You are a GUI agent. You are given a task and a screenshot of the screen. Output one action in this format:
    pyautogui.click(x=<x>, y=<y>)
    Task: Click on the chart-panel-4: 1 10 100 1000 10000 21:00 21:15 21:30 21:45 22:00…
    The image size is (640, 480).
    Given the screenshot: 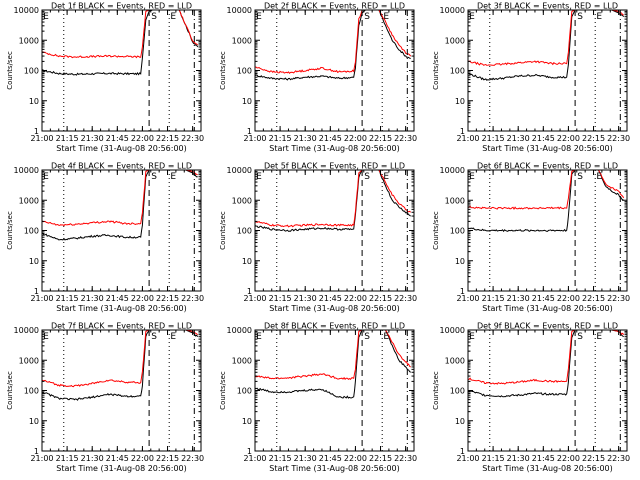 What is the action you would take?
    pyautogui.click(x=105, y=238)
    